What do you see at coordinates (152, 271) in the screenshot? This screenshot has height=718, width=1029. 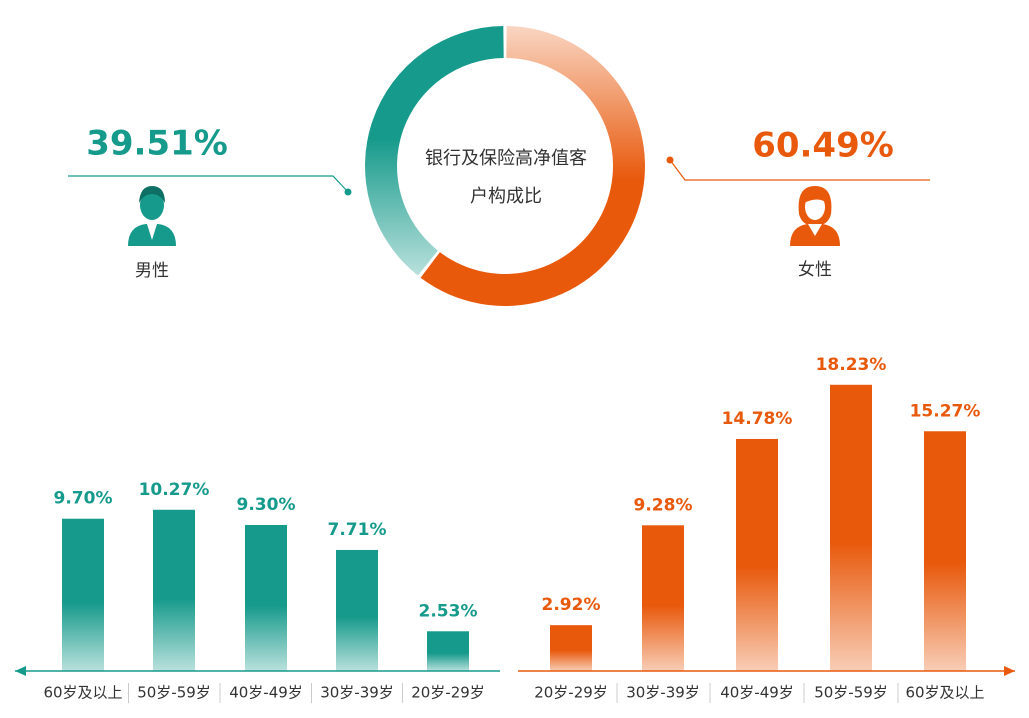 I see `category-label: 男性` at bounding box center [152, 271].